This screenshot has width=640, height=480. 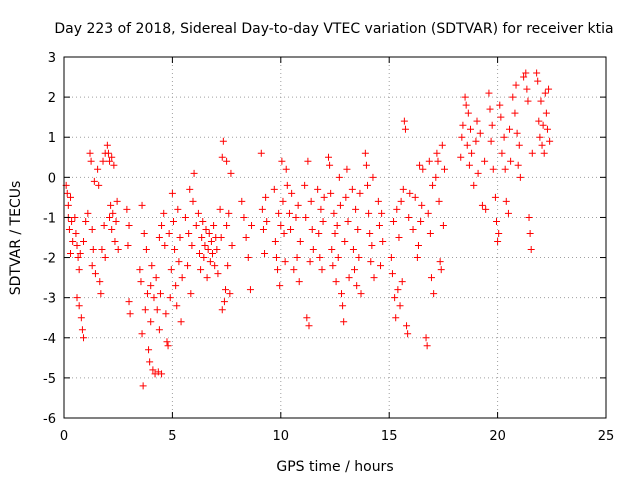 I want to click on x-tick-label: 0, so click(x=64, y=436).